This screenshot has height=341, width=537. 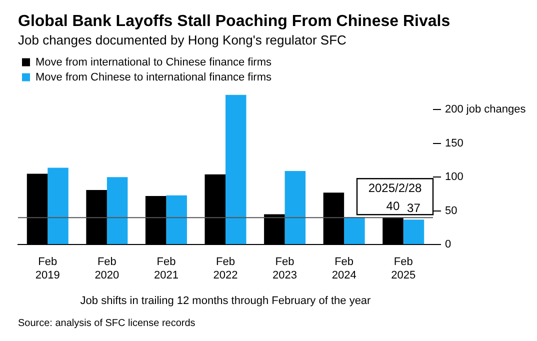 I want to click on annotation: 2025/2/28, so click(x=395, y=187).